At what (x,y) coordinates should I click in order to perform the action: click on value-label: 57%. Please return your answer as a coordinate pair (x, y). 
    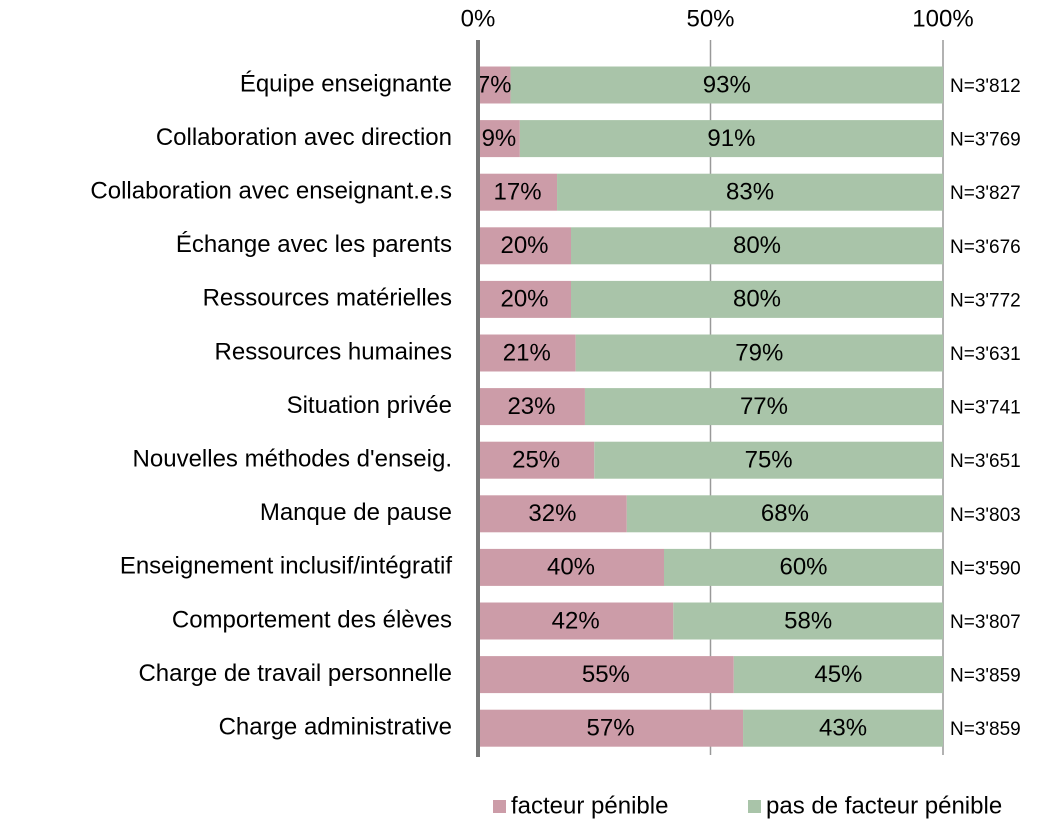
    Looking at the image, I should click on (611, 728).